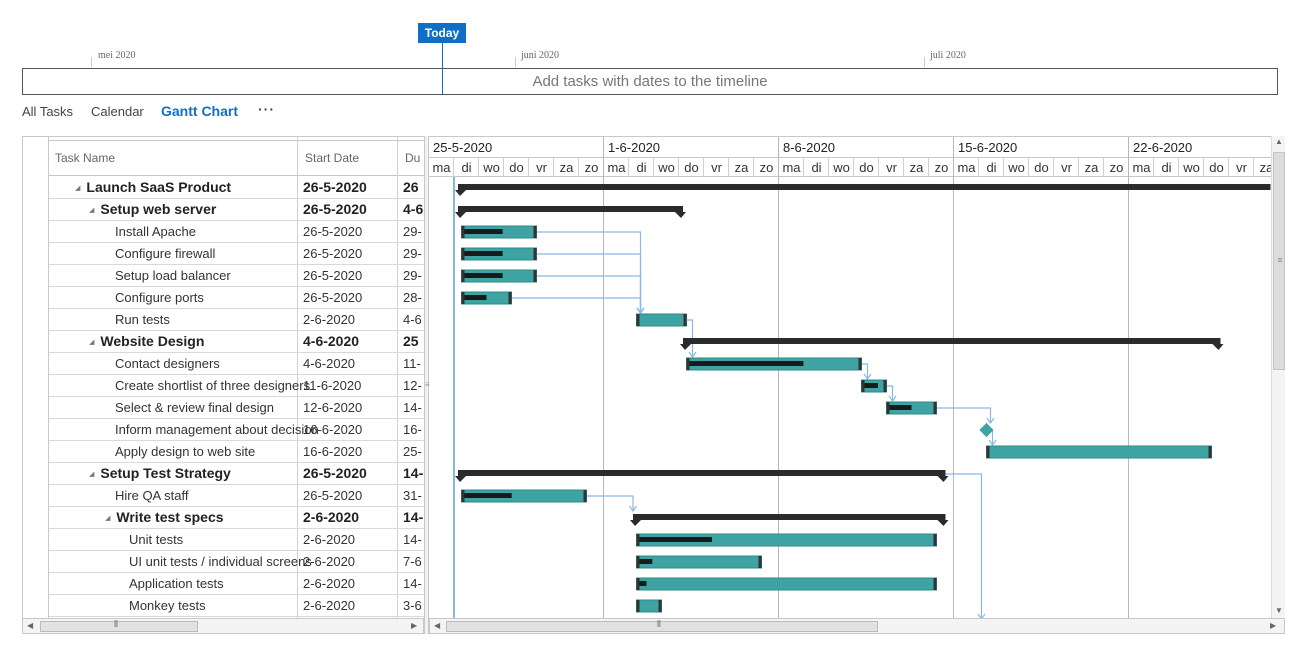 The height and width of the screenshot is (651, 1299). What do you see at coordinates (222, 253) in the screenshot?
I see `task-name-cell: Configure firewall` at bounding box center [222, 253].